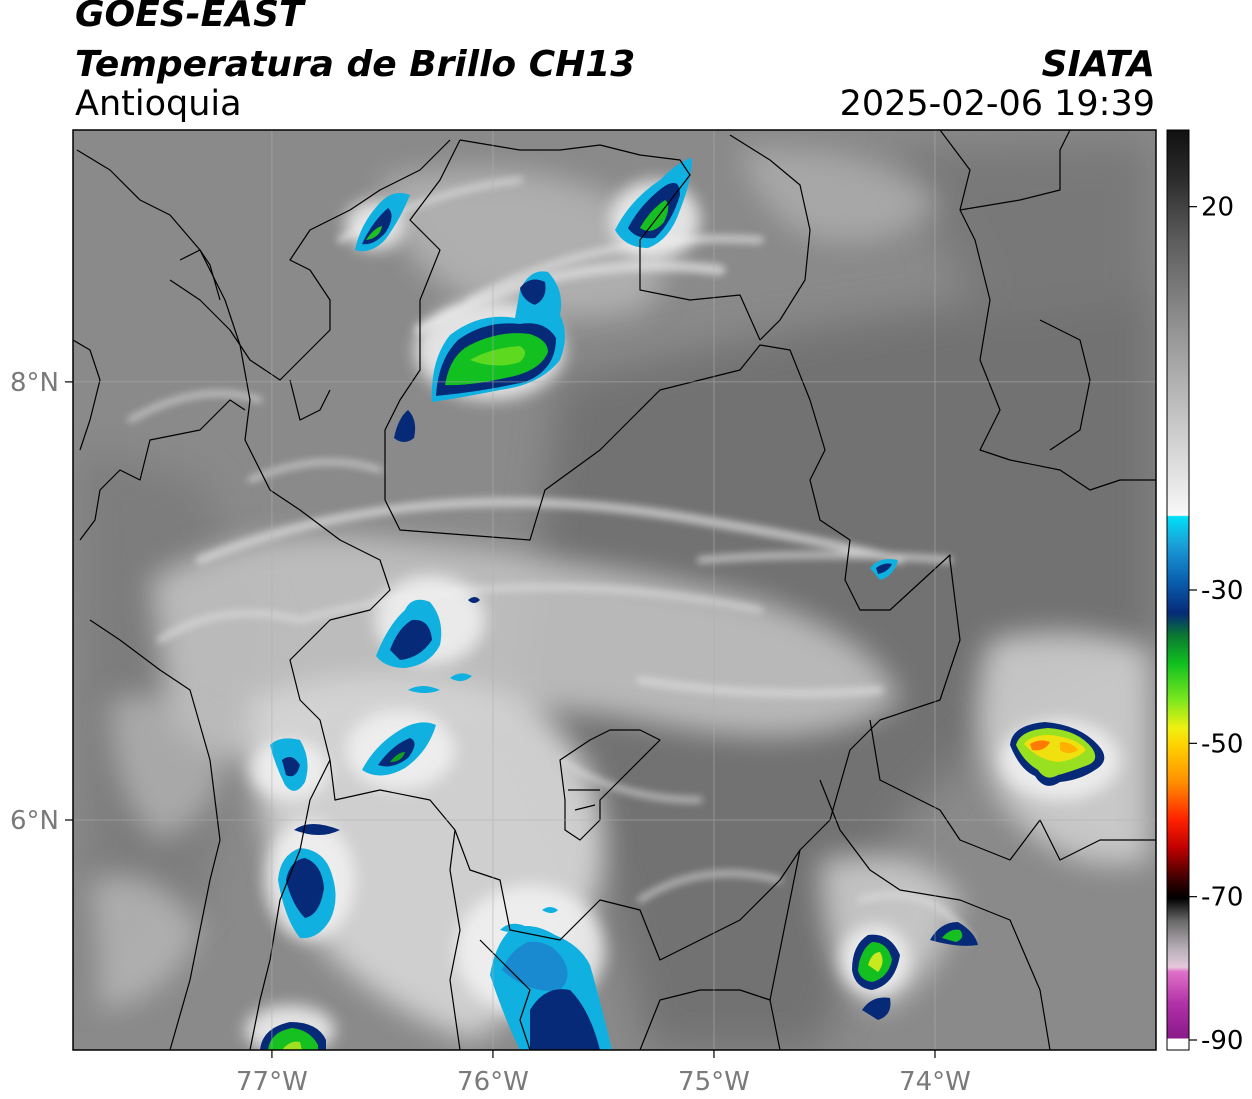 The height and width of the screenshot is (1099, 1252). What do you see at coordinates (355, 64) in the screenshot?
I see `product-title: Temperatura de Brillo CH13` at bounding box center [355, 64].